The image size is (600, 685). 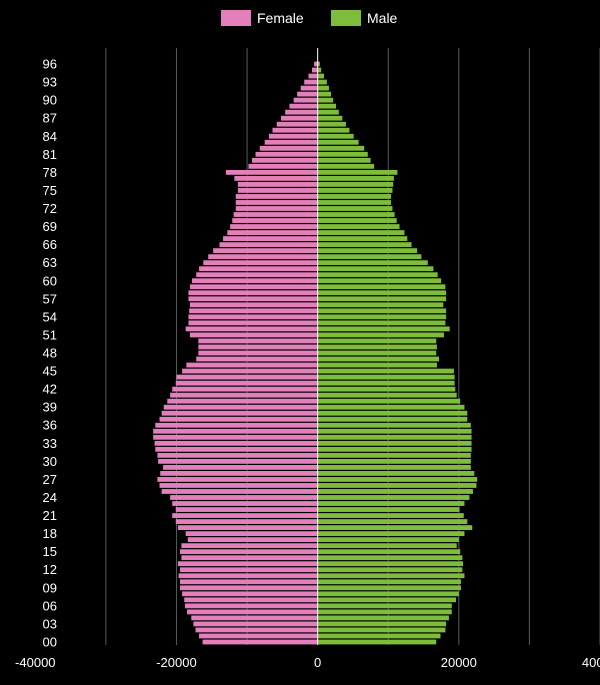 What do you see at coordinates (50, 407) in the screenshot?
I see `y-tick-label: 39` at bounding box center [50, 407].